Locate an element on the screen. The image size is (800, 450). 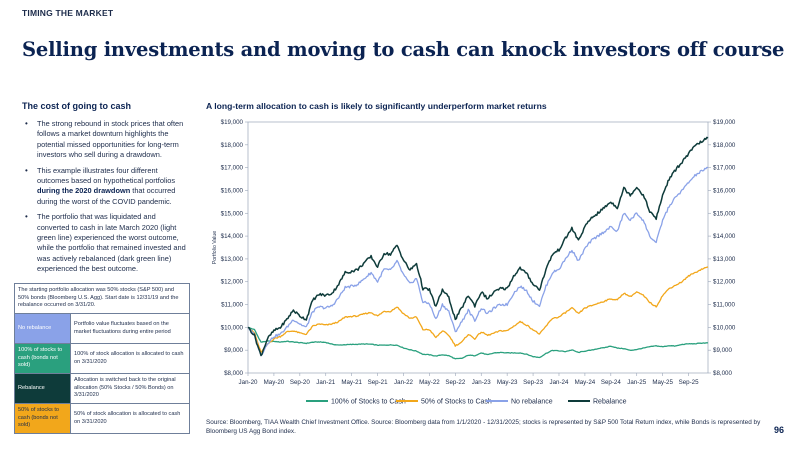
row-name: 100% of stocks to cash (bonds not sold) is located at coordinates (42, 358).